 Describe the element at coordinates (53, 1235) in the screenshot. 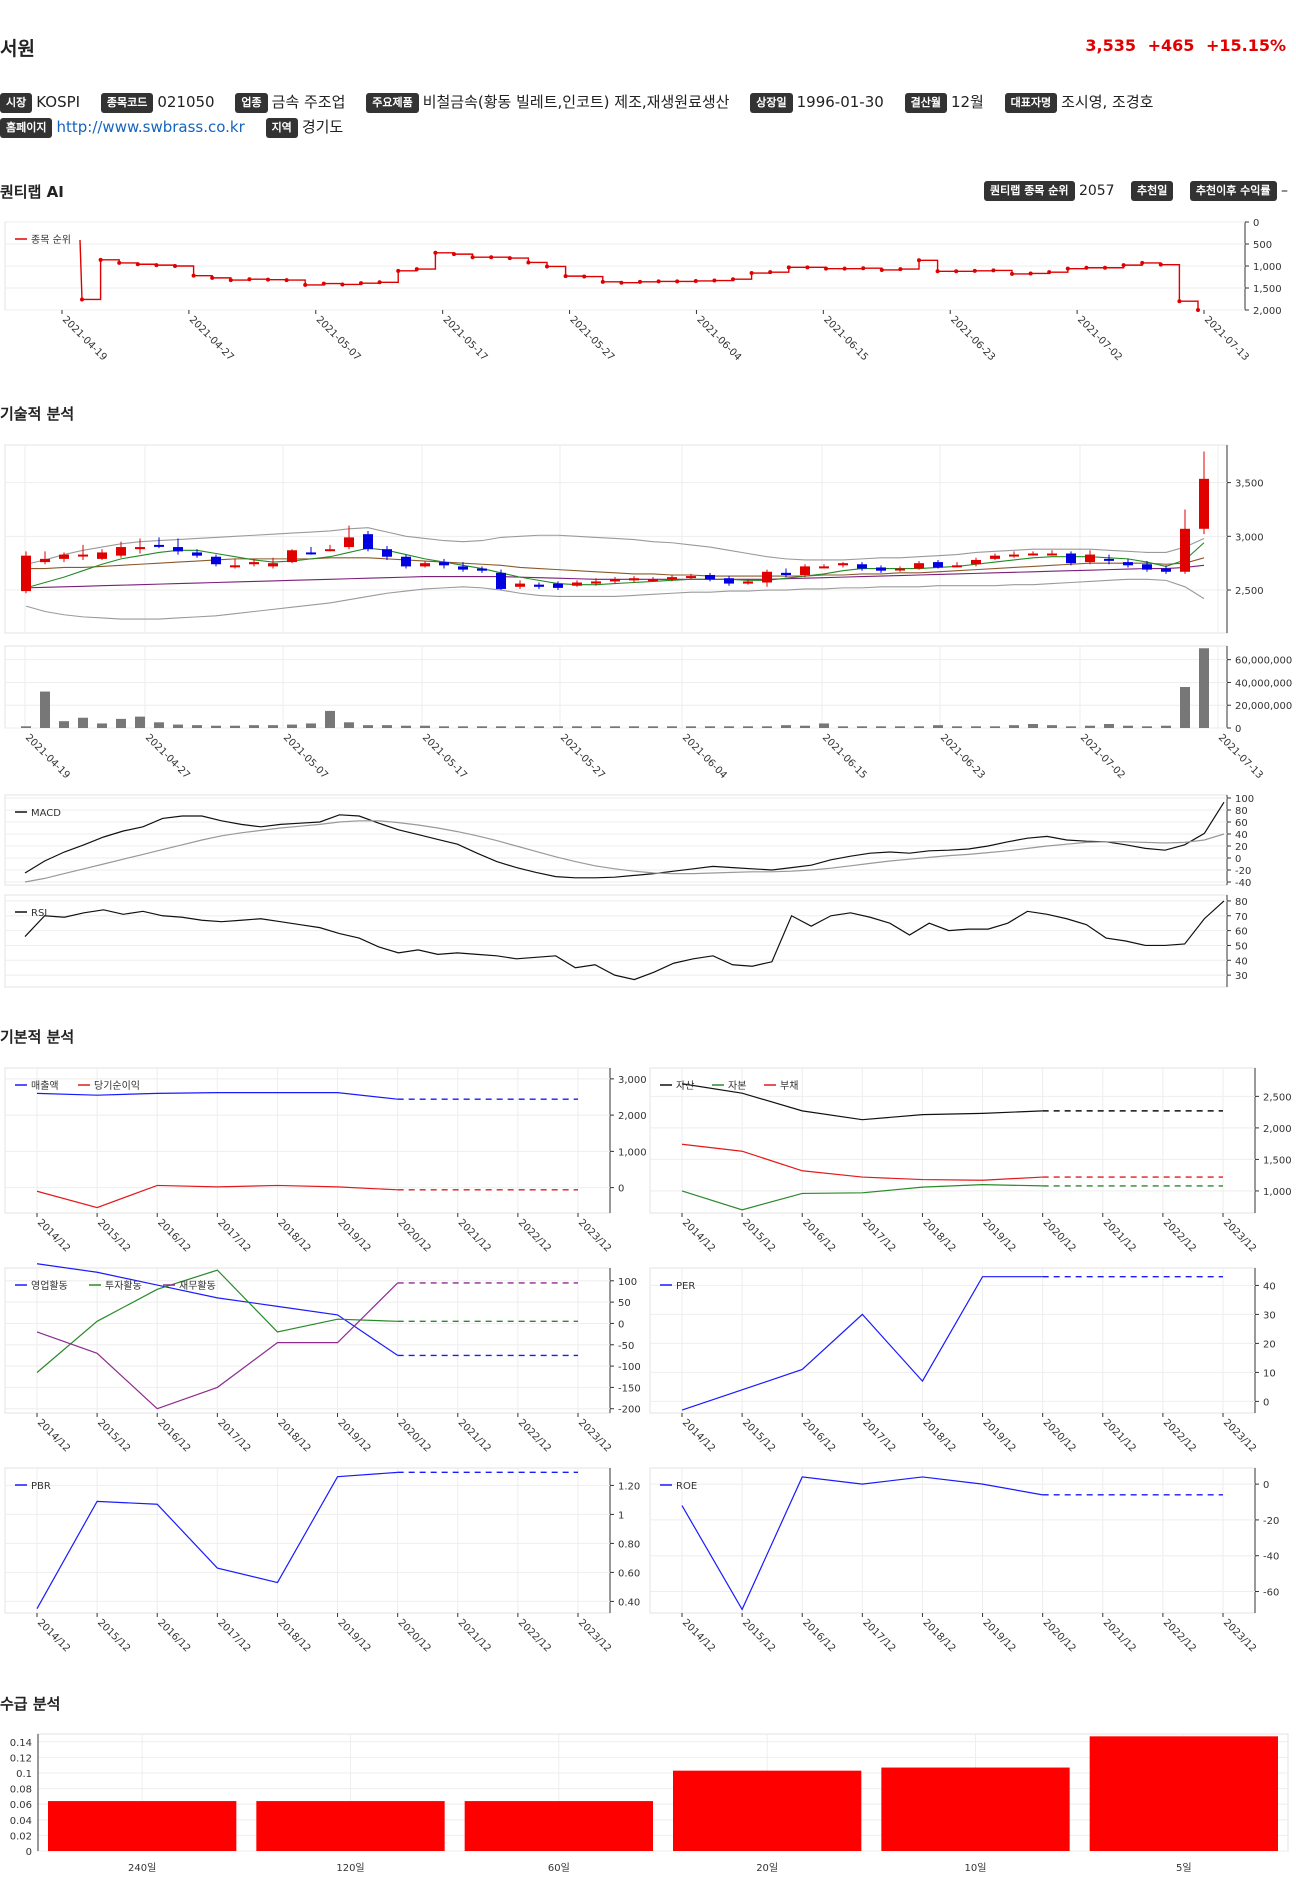

I see `x-tick-label: 2014/12` at that location.